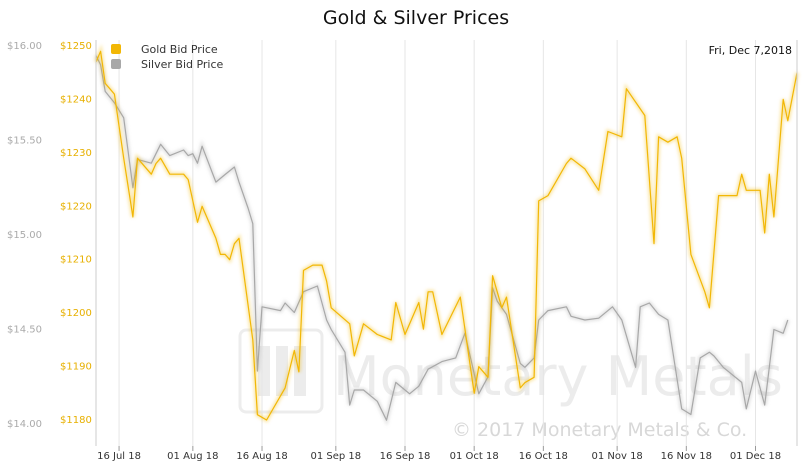 The width and height of the screenshot is (806, 469). I want to click on legend-label-silver: Silver Bid Price, so click(182, 64).